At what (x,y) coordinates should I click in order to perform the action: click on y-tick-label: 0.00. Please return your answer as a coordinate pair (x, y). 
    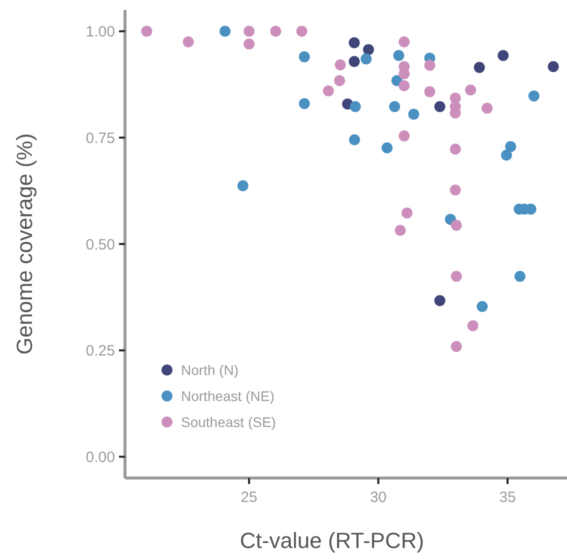
    Looking at the image, I should click on (100, 457).